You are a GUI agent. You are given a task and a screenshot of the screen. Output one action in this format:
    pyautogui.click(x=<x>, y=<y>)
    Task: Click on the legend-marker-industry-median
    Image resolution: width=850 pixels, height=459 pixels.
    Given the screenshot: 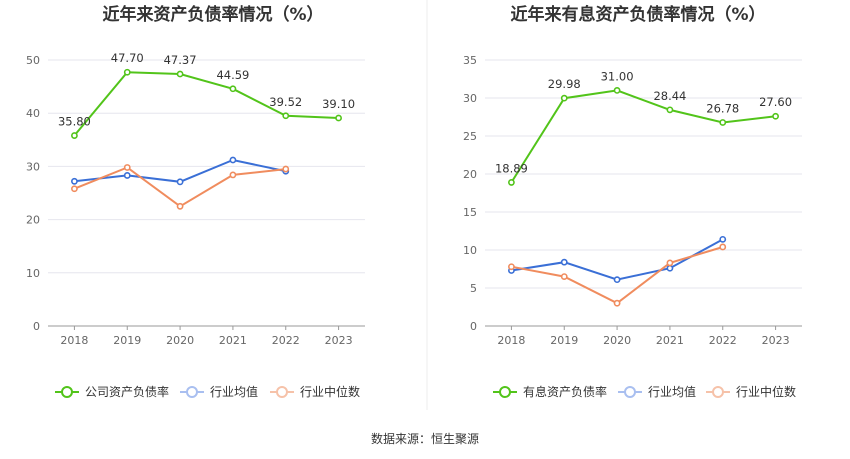 What is the action you would take?
    pyautogui.click(x=282, y=392)
    